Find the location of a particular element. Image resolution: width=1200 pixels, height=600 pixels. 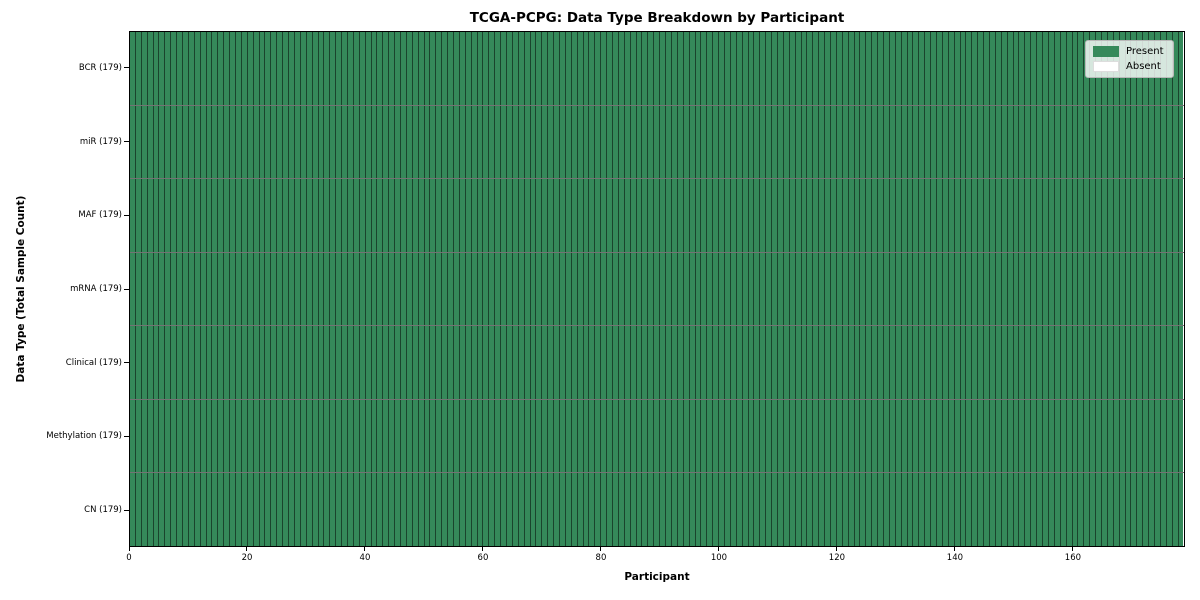

x-tick-label: 100 is located at coordinates (719, 558).